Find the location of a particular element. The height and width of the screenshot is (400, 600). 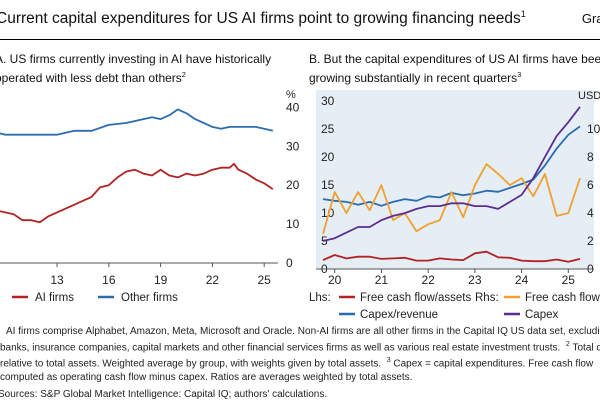

panel-b-legend-label: Capex/revenue is located at coordinates (399, 315).